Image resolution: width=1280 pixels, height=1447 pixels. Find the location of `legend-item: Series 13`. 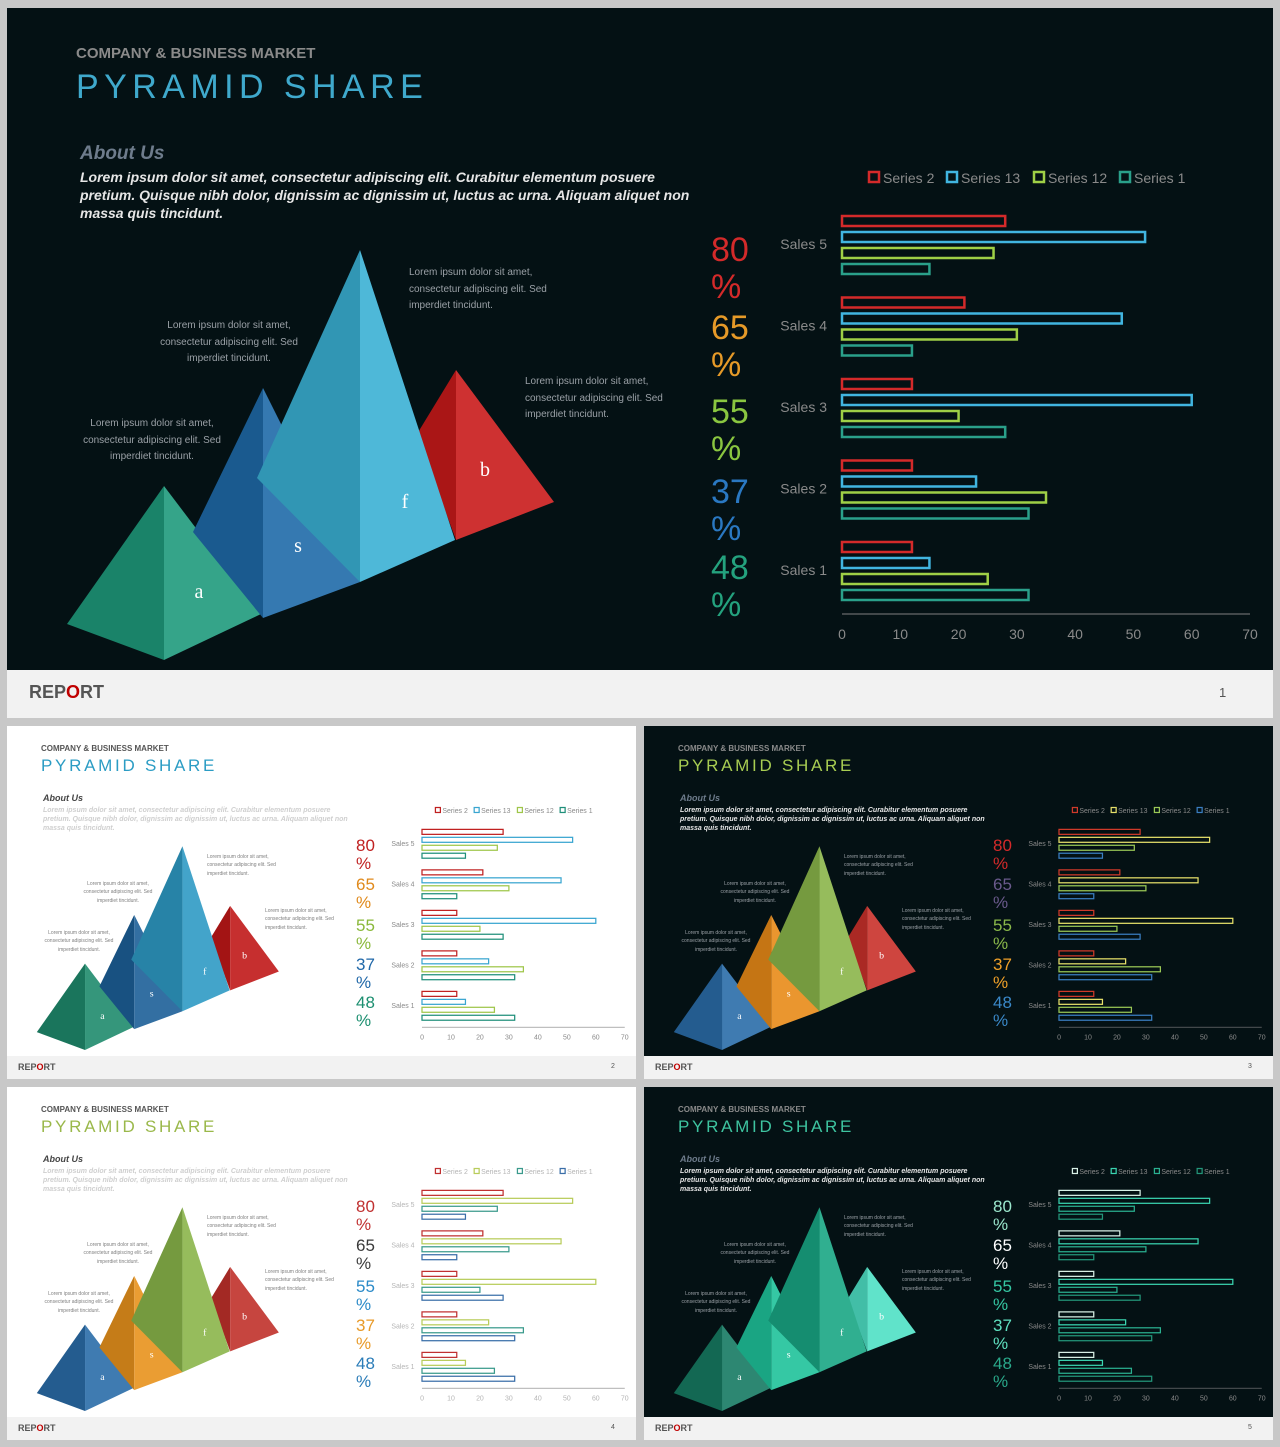

legend-item: Series 13 is located at coordinates (492, 810).